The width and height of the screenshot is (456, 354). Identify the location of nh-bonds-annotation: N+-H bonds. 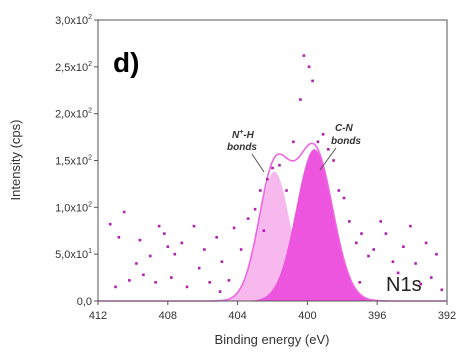
(246, 151).